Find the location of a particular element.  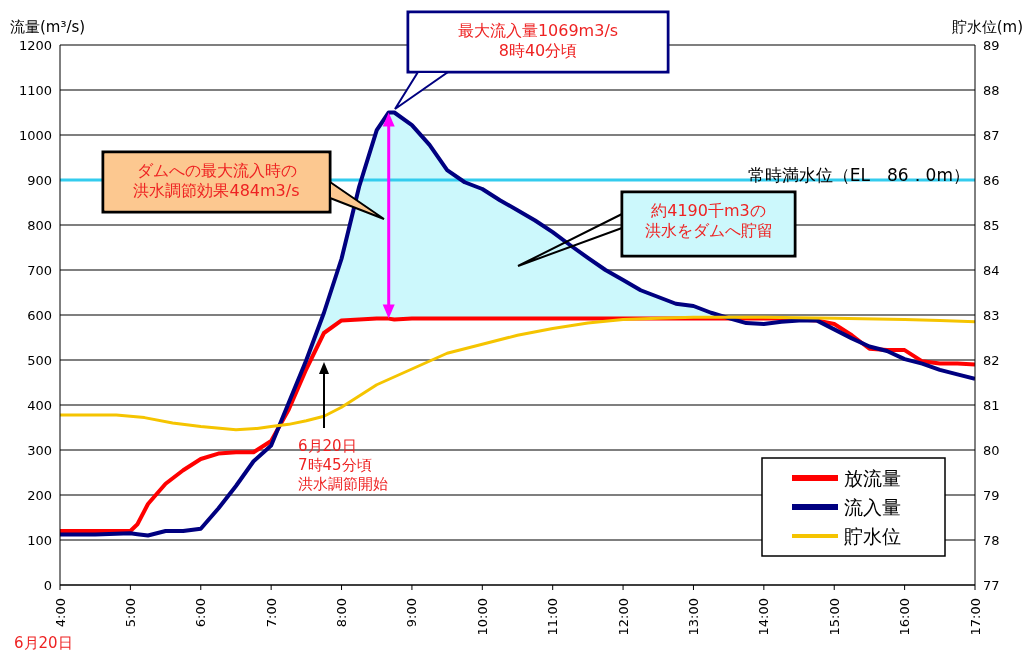

x-tick-label: 15:00 is located at coordinates (834, 617).